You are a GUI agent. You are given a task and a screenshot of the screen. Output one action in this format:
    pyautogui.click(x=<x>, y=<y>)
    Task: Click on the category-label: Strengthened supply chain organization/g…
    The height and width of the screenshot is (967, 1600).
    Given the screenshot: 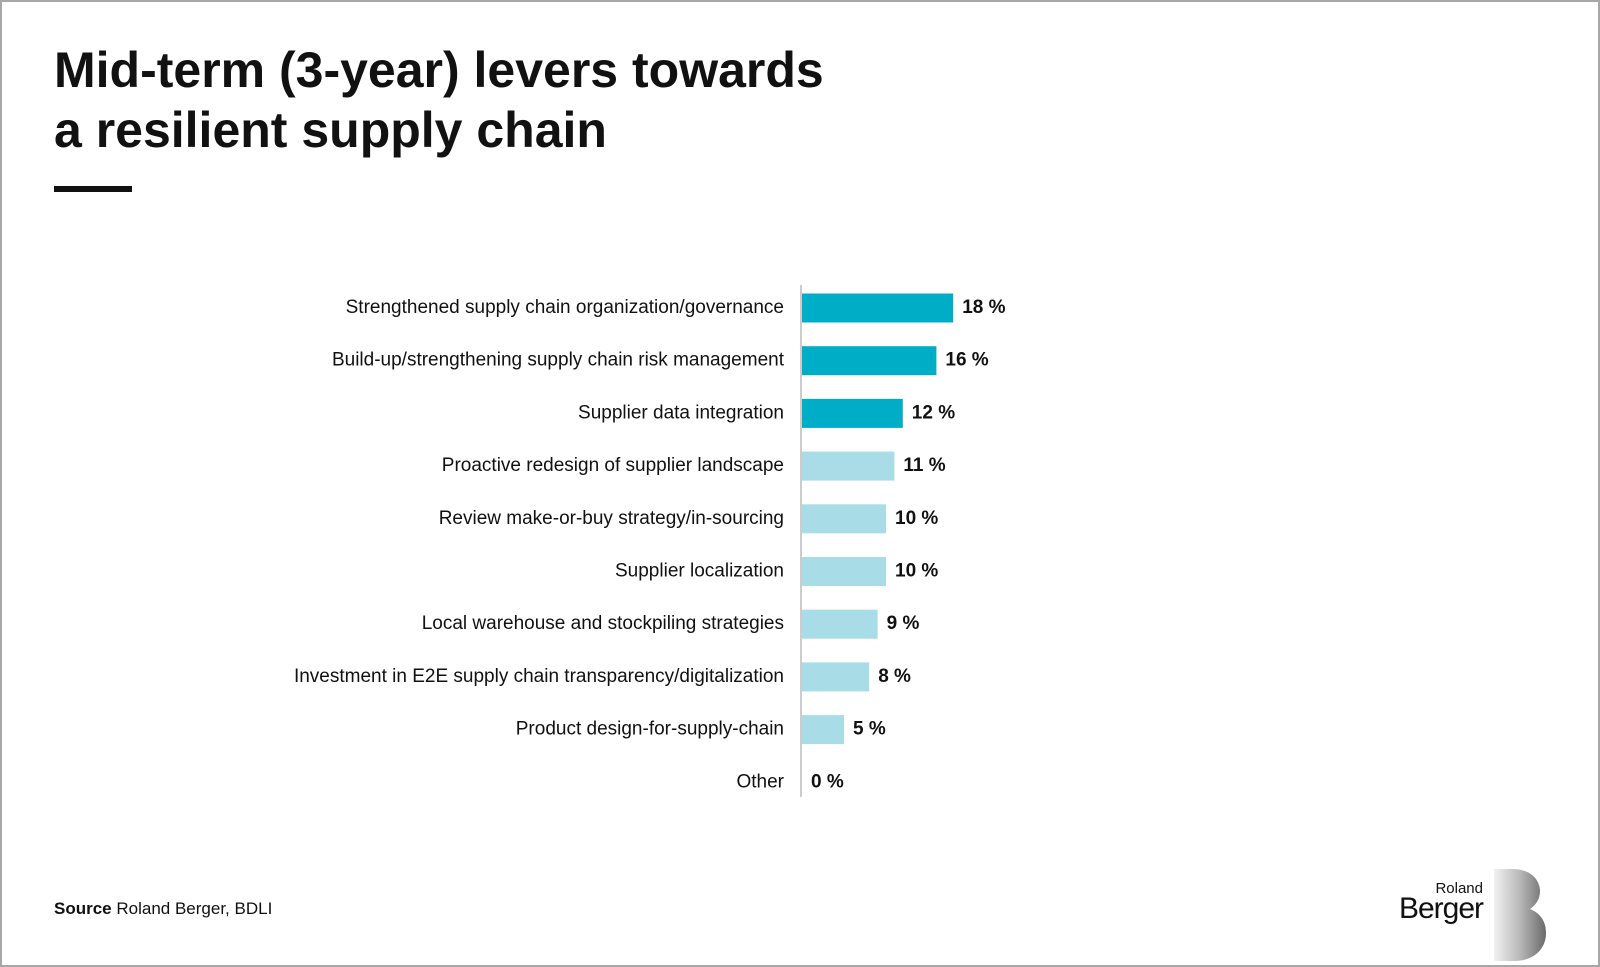 What is the action you would take?
    pyautogui.click(x=565, y=307)
    